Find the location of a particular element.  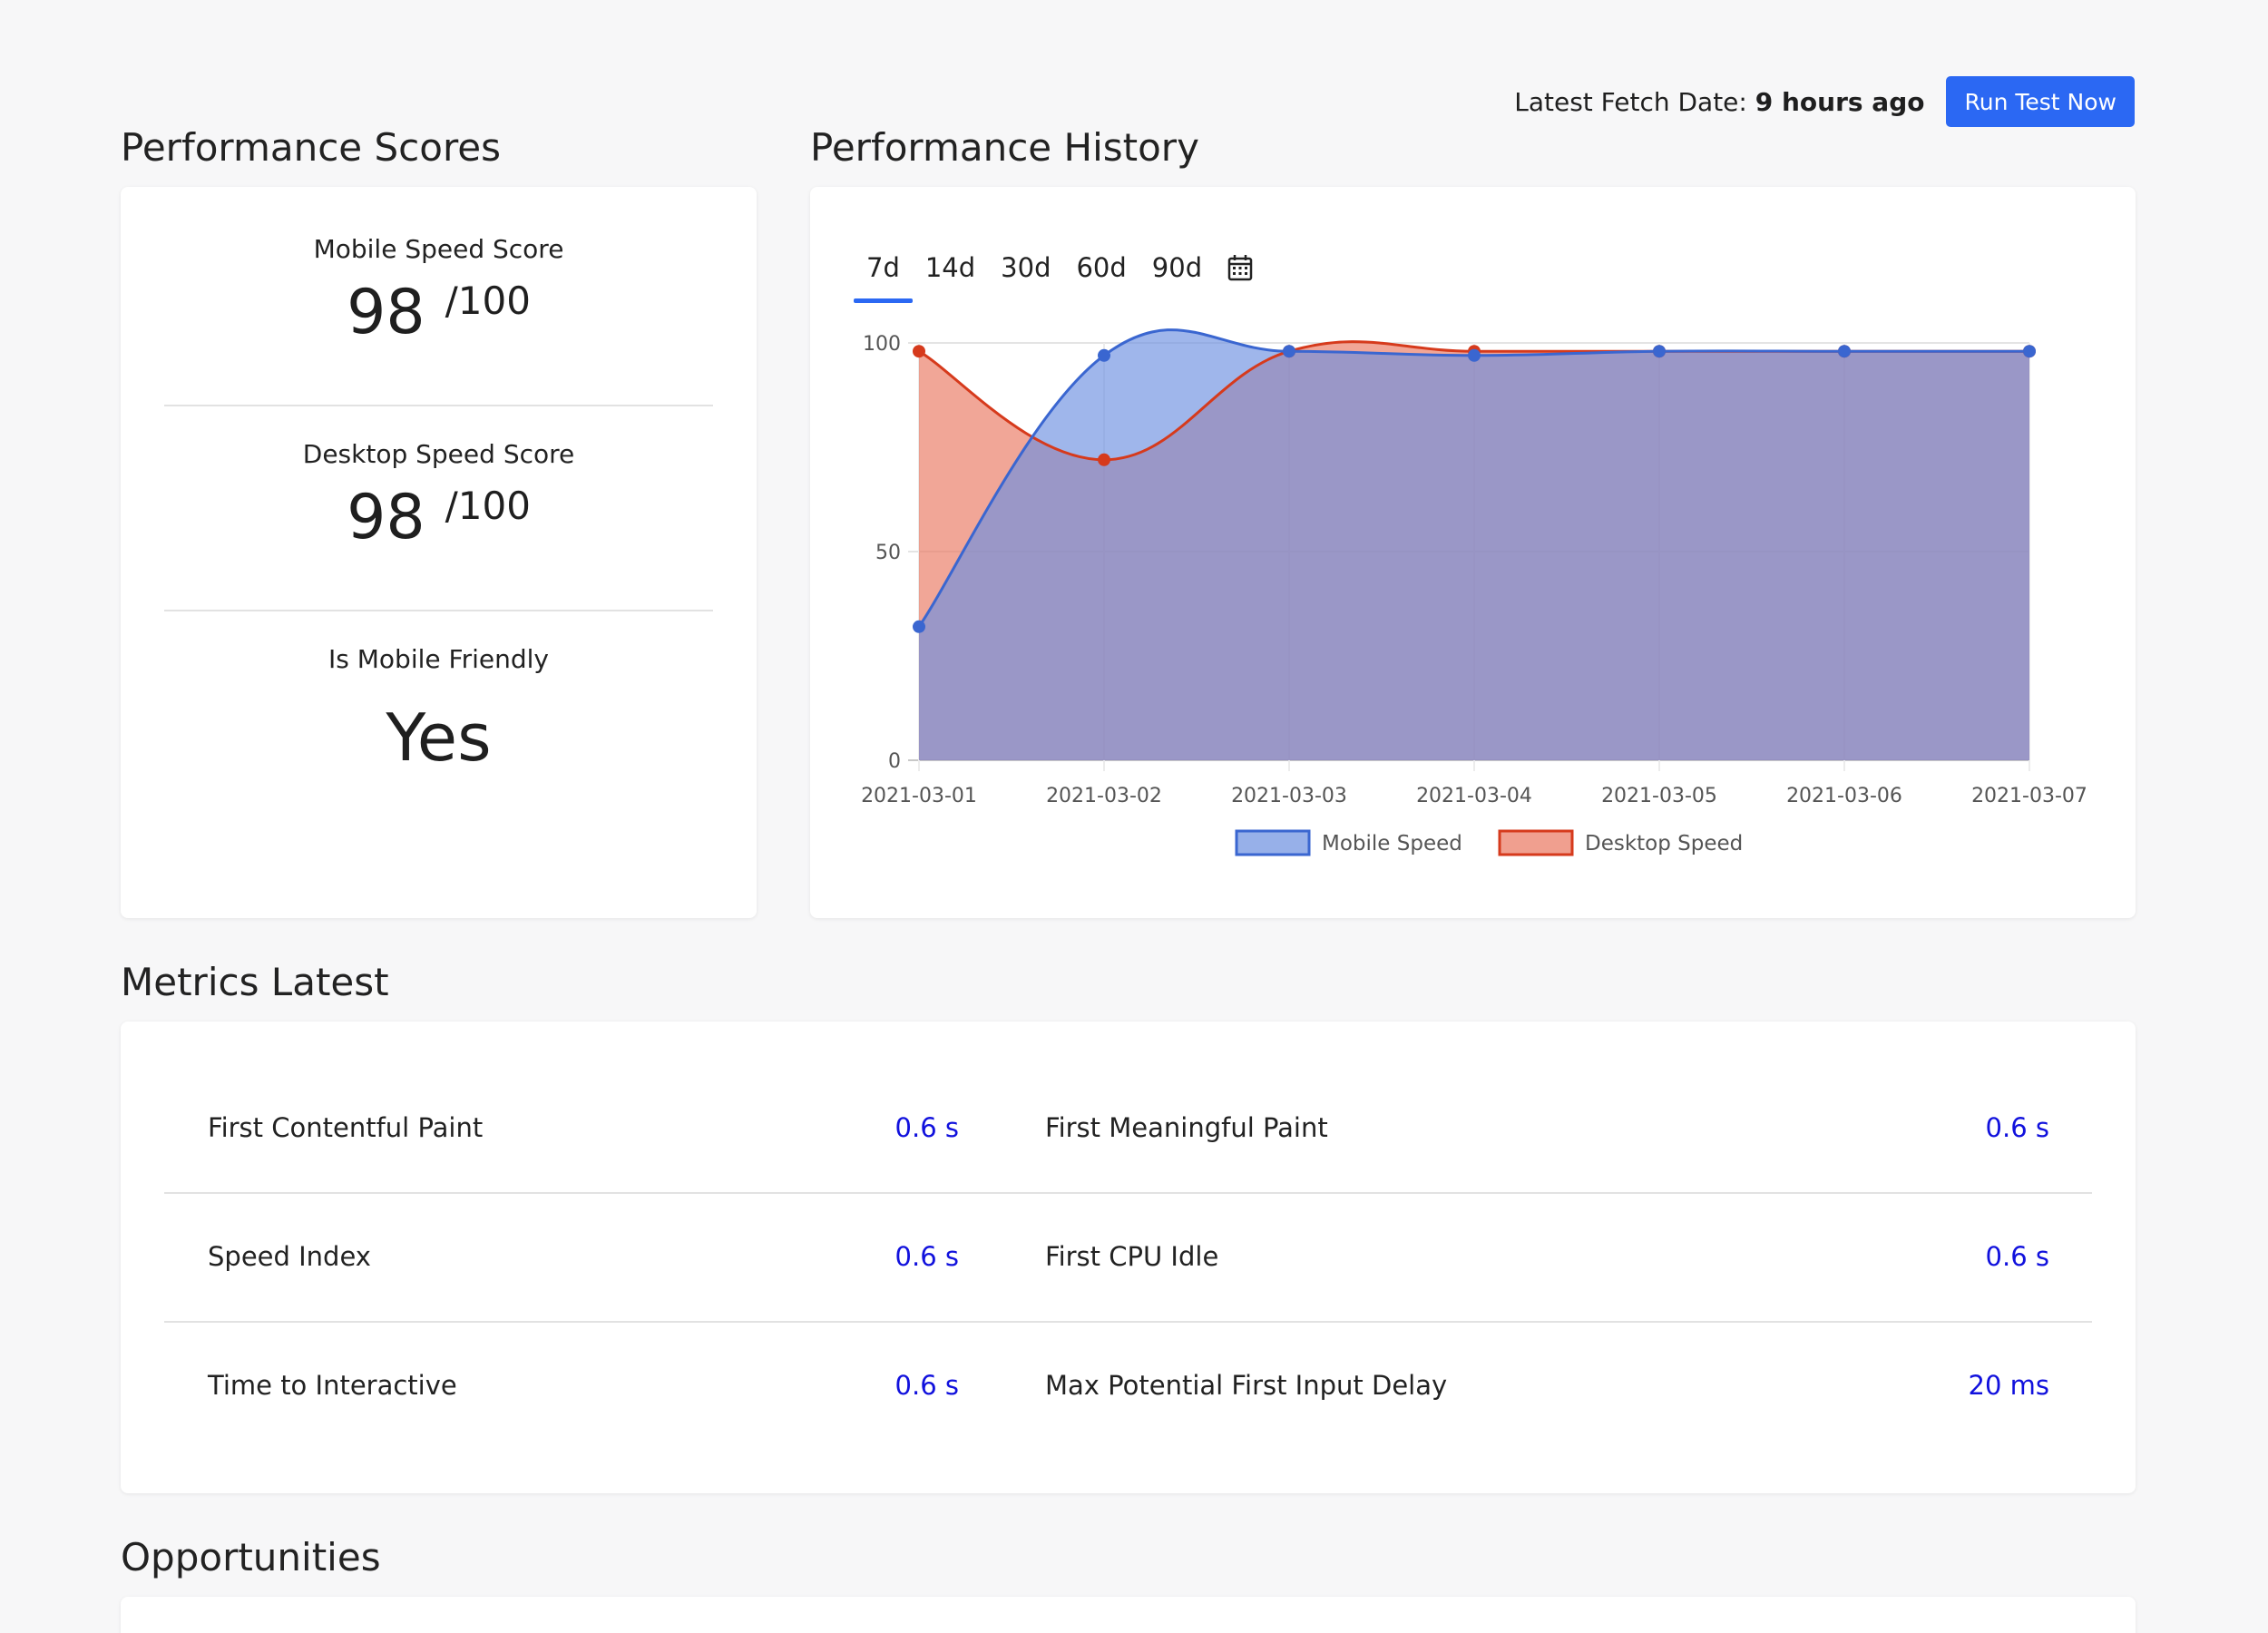

metric-time-to-interactive: Time to Interactive 0.6 s is located at coordinates (584, 1385).